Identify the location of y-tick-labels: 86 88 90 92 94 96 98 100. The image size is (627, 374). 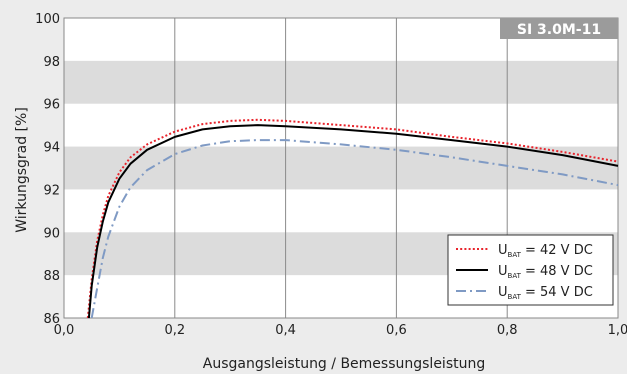
(47, 169).